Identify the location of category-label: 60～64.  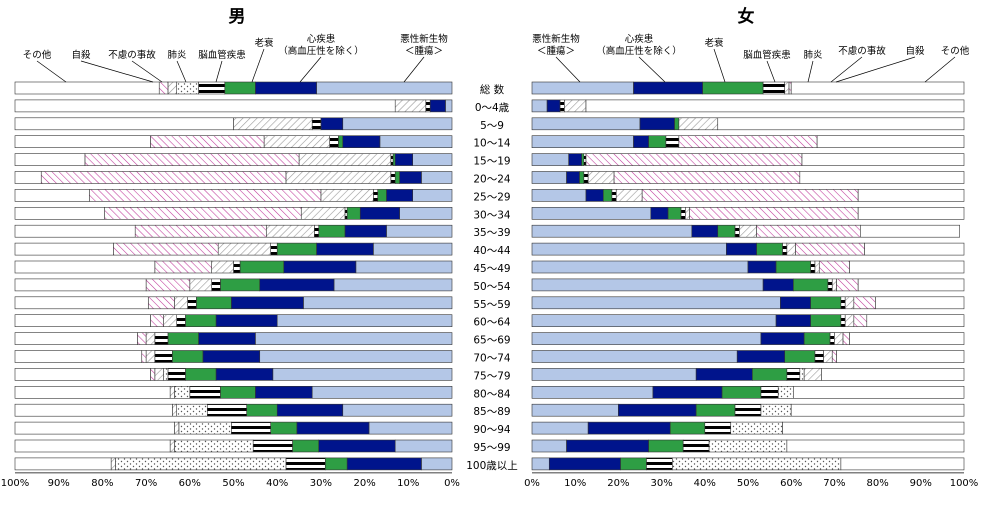
(492, 323).